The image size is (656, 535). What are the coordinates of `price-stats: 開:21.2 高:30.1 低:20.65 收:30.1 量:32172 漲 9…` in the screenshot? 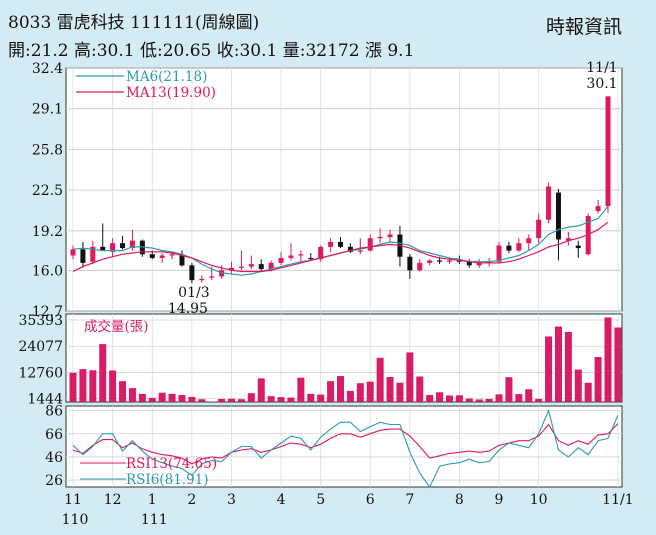 It's located at (211, 51).